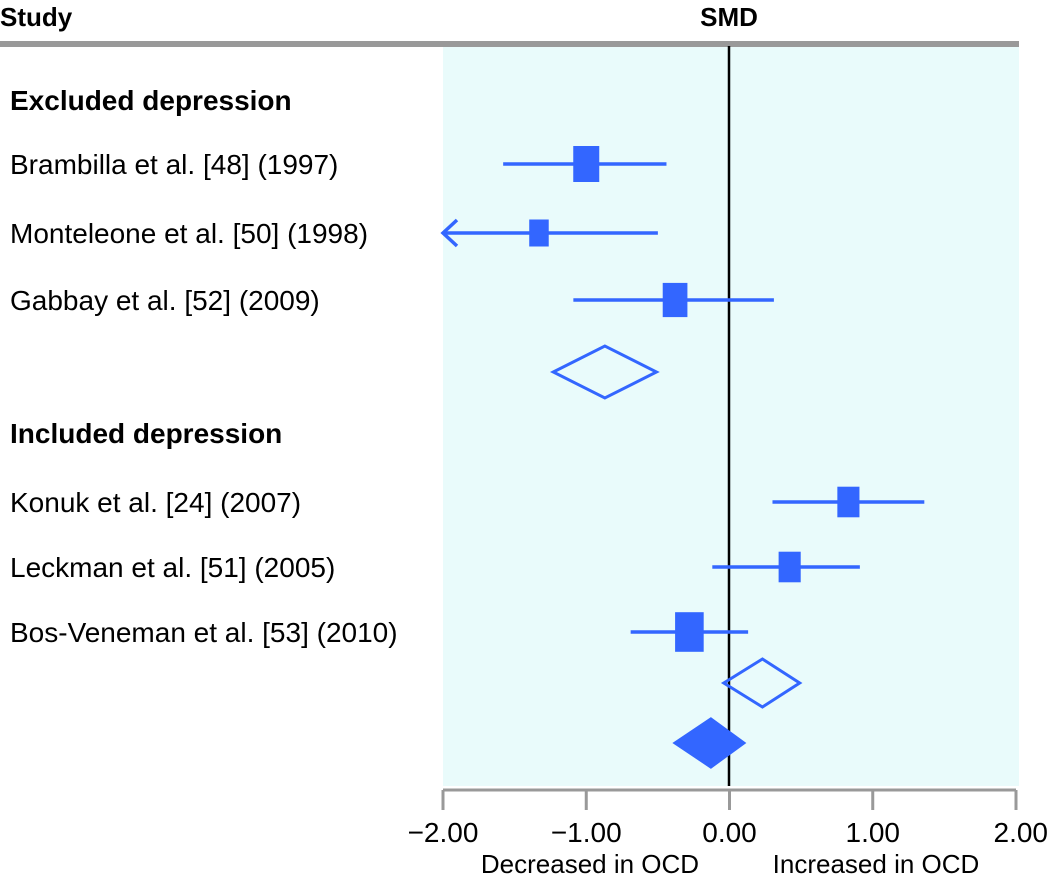  Describe the element at coordinates (146, 433) in the screenshot. I see `group-heading-included-depression: Included depression` at that location.